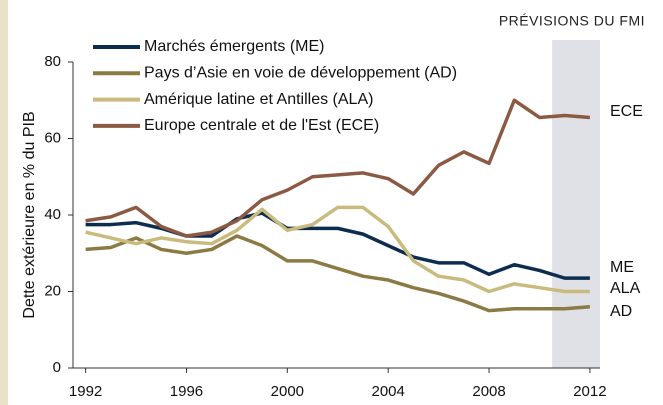 The width and height of the screenshot is (663, 405). Describe the element at coordinates (52, 61) in the screenshot. I see `y-tick-label: 80` at that location.